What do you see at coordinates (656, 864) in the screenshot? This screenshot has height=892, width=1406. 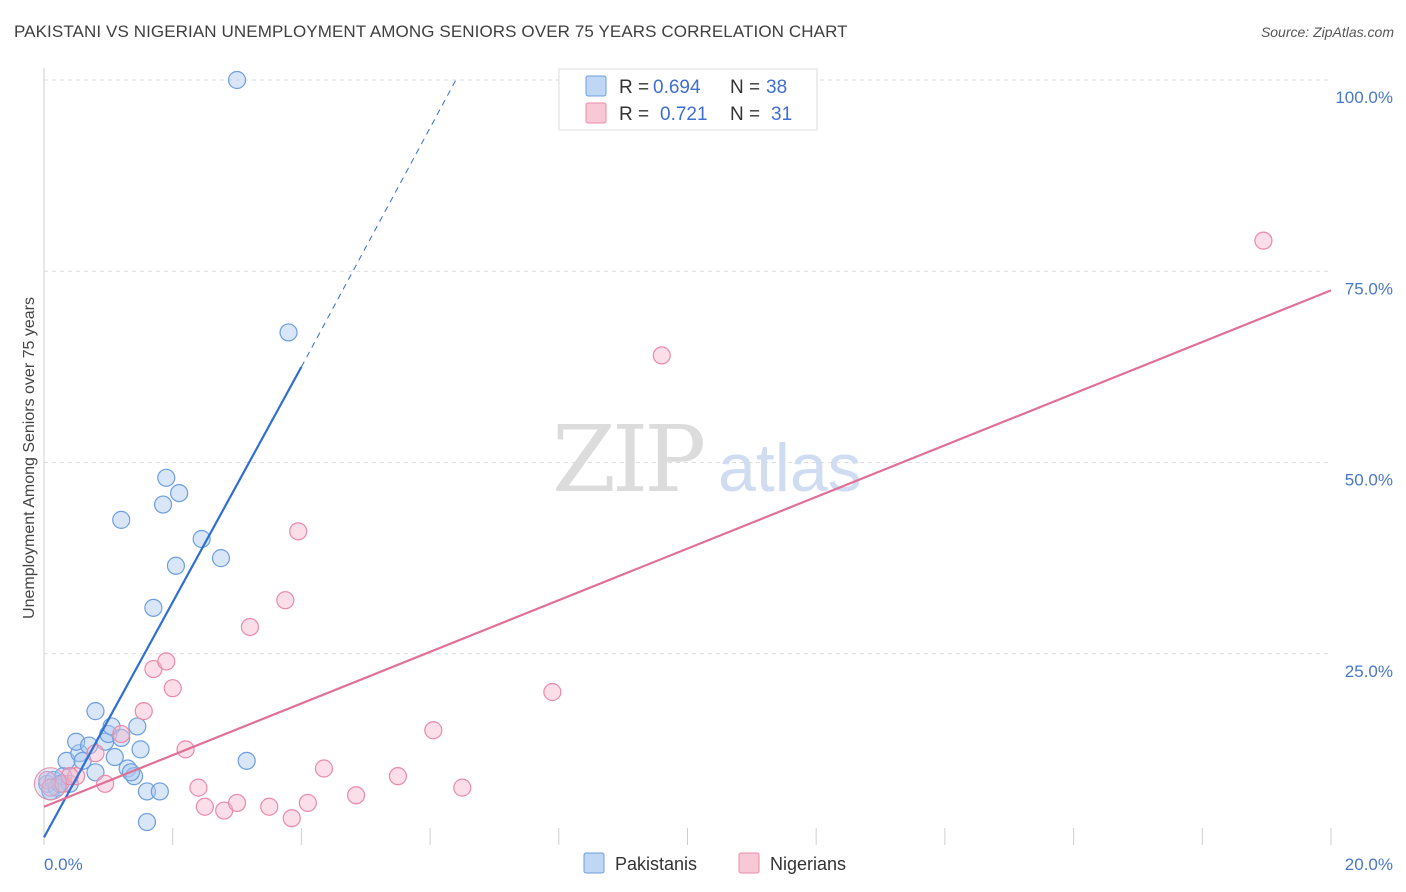 I see `series-legend-label-pakistanis: Pakistanis` at bounding box center [656, 864].